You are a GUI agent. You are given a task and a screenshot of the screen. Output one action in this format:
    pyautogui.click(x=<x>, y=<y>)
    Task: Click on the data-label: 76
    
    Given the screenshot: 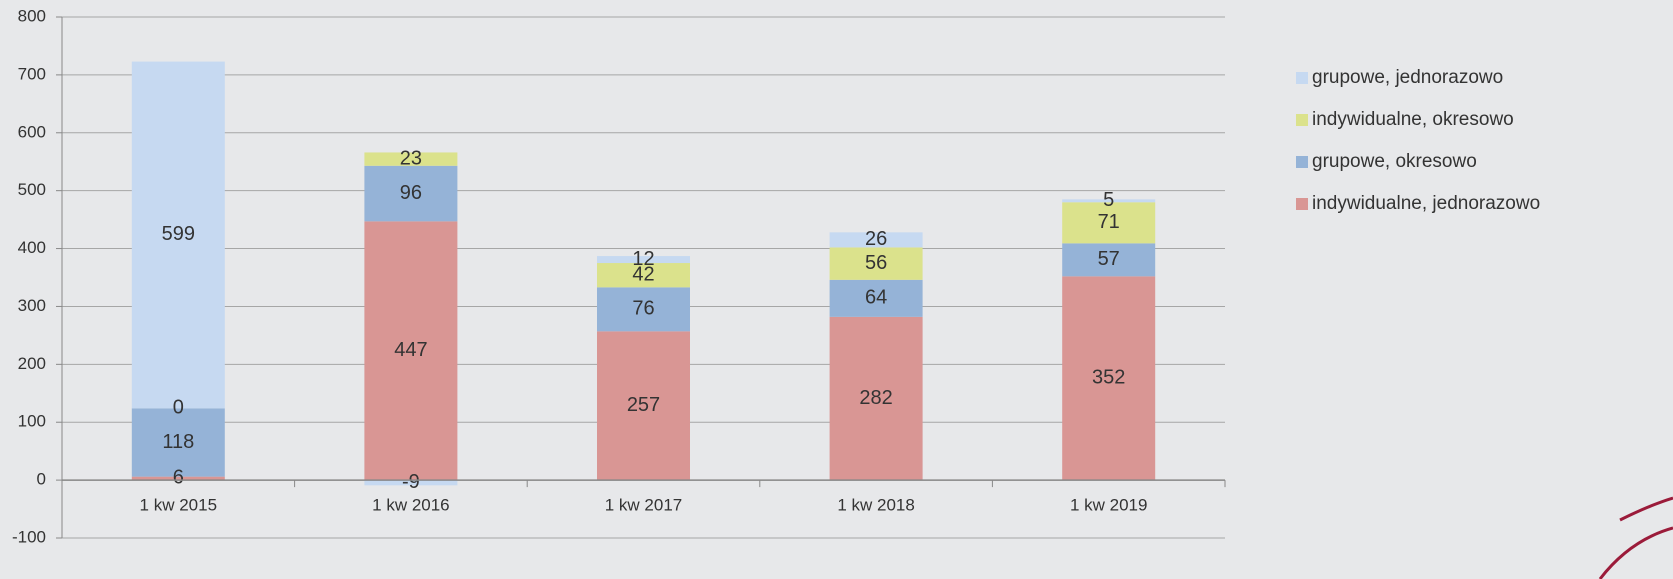 What is the action you would take?
    pyautogui.click(x=643, y=309)
    